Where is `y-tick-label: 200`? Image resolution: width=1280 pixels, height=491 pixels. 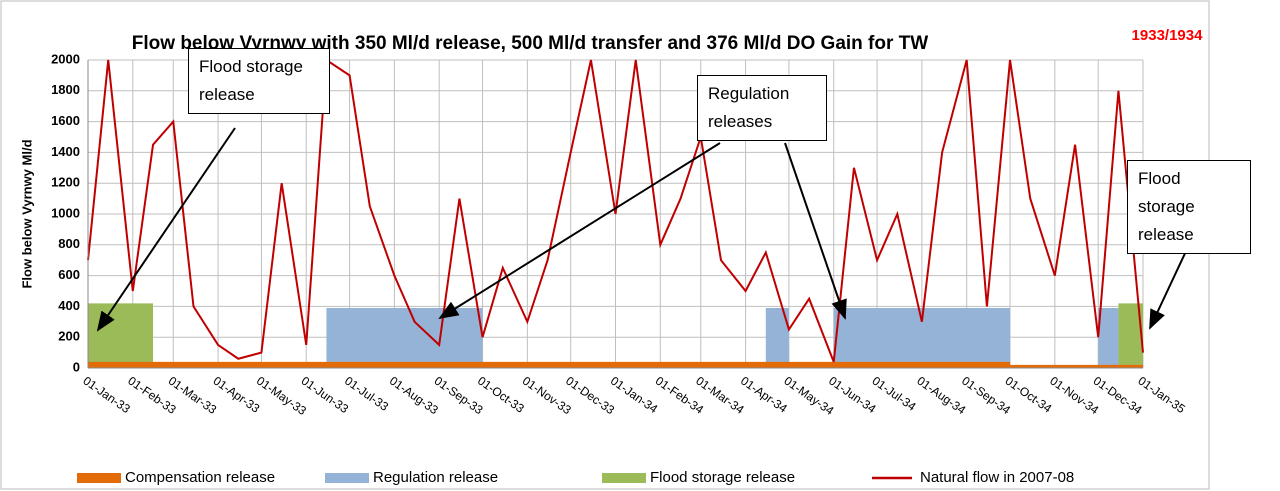
y-tick-label: 200 is located at coordinates (69, 336).